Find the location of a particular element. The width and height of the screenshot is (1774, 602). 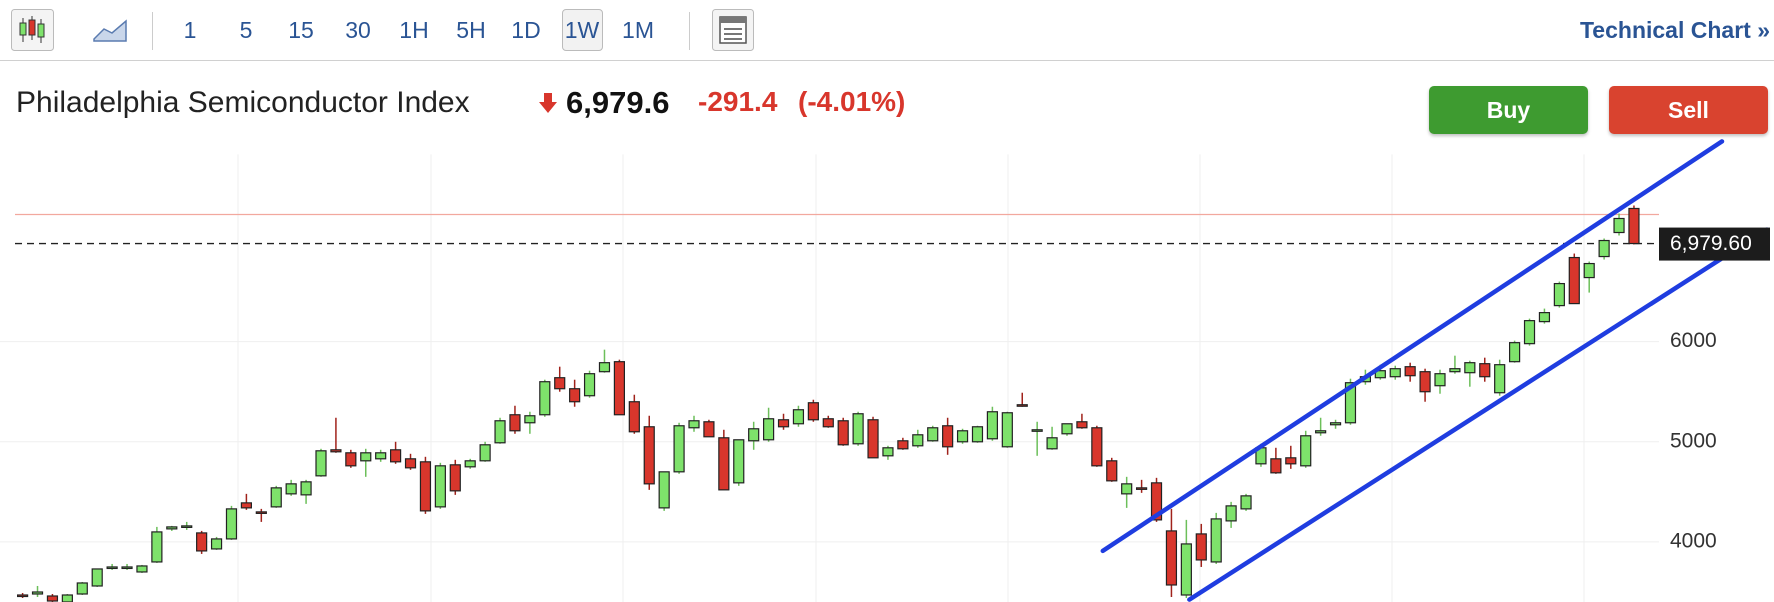

interval-button: 30 is located at coordinates (358, 30).